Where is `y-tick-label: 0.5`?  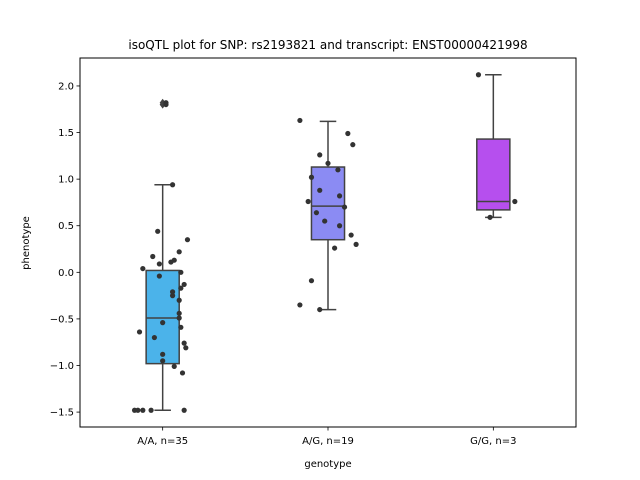
y-tick-label: 0.5 is located at coordinates (66, 226).